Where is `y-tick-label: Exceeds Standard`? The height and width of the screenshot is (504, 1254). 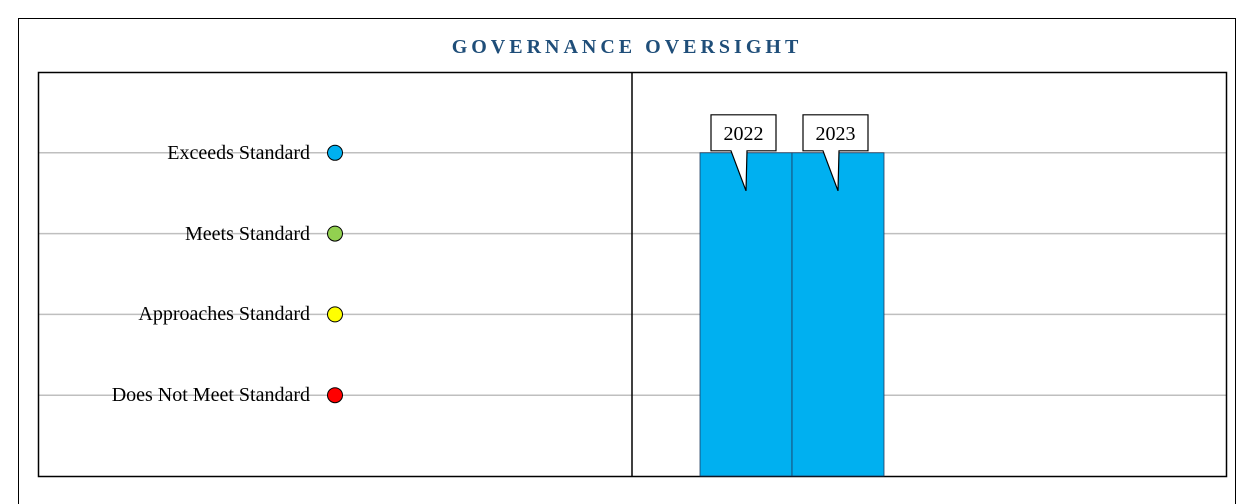 y-tick-label: Exceeds Standard is located at coordinates (238, 152).